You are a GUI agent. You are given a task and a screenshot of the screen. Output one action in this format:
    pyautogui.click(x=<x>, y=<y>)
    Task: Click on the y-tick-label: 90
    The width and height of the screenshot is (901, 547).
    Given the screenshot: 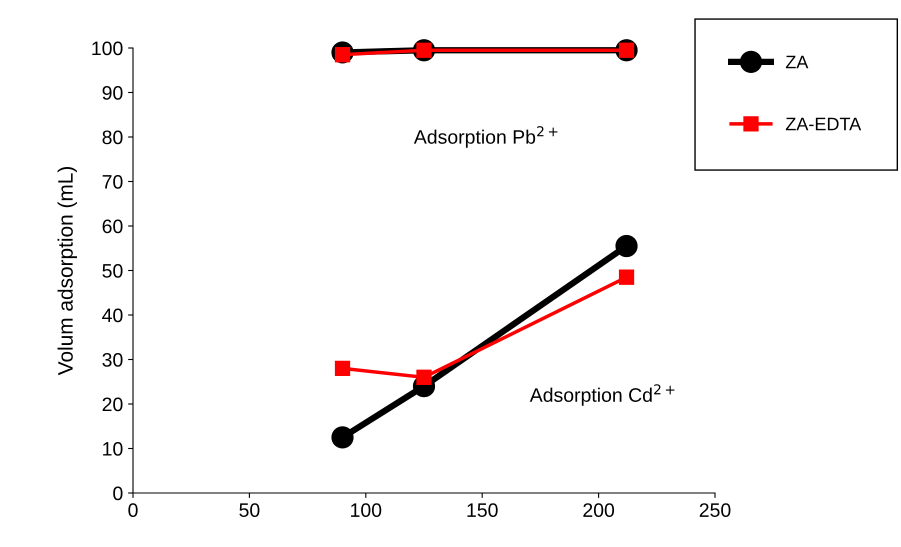 What is the action you would take?
    pyautogui.click(x=112, y=93)
    